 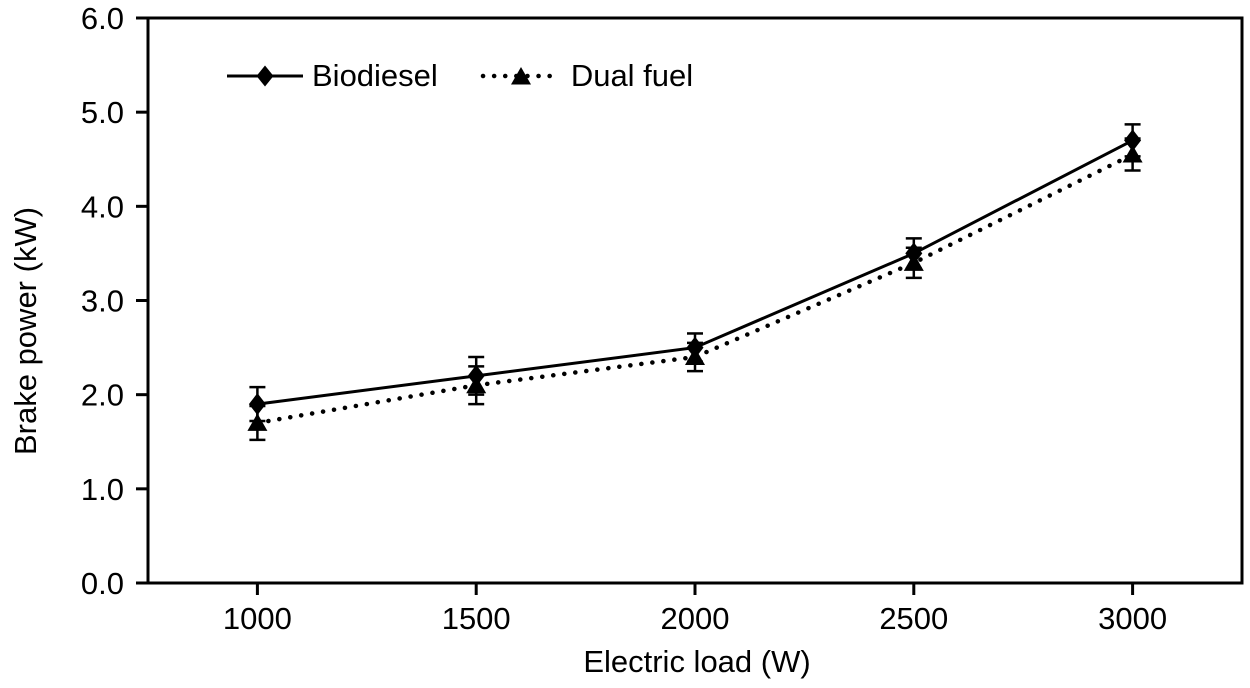 What do you see at coordinates (375, 75) in the screenshot?
I see `legend-label-biodiesel: Biodiesel` at bounding box center [375, 75].